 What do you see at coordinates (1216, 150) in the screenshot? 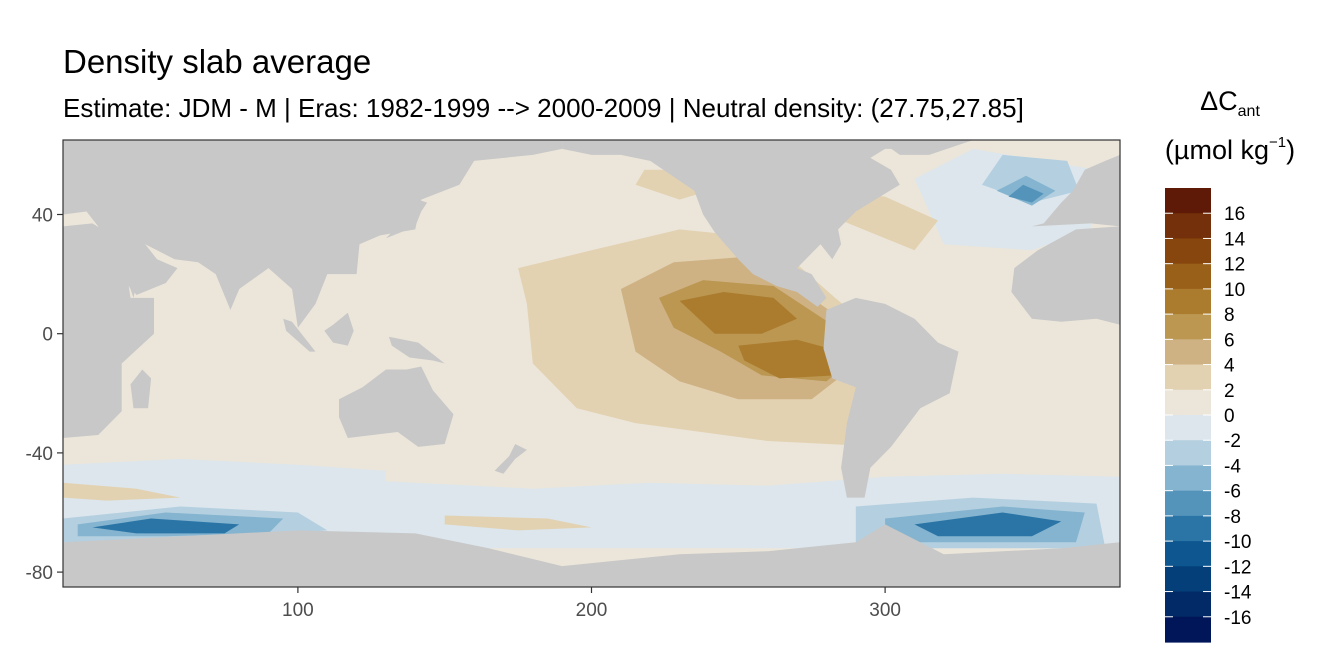
I see `legend-unit-prefix: (µmol kg` at bounding box center [1216, 150].